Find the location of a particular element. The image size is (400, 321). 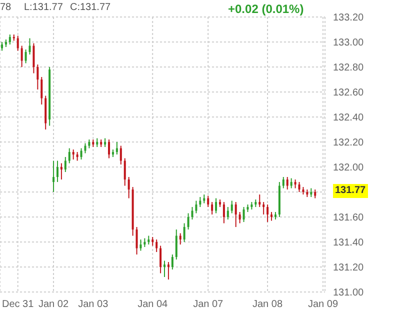

y-tick-label: 133.00 is located at coordinates (348, 43).